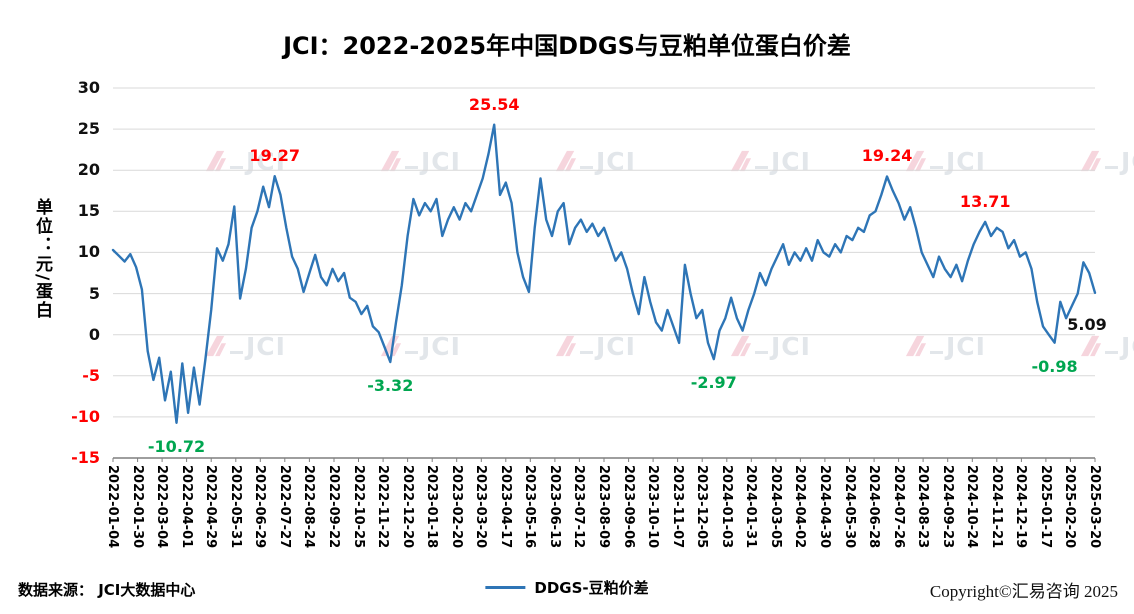 This screenshot has width=1134, height=614. Describe the element at coordinates (800, 507) in the screenshot. I see `x-tick-label: 2024-04-02` at that location.